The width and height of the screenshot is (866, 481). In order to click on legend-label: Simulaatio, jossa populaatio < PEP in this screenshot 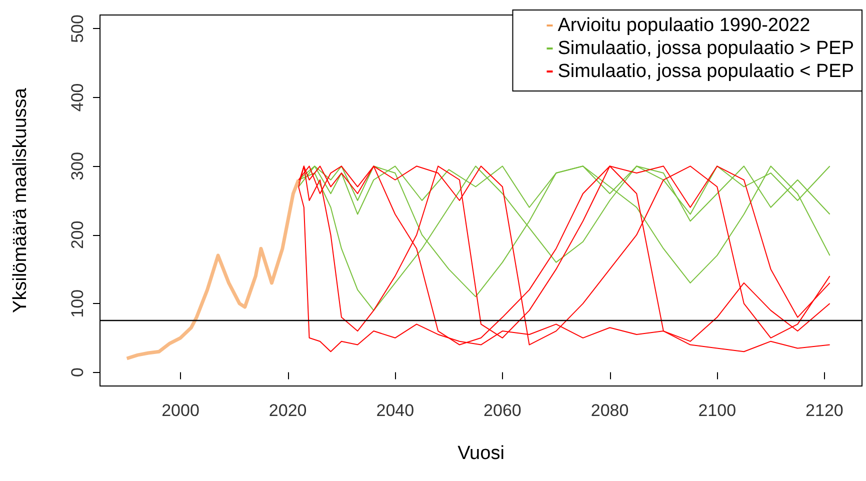, I will do `click(706, 71)`.